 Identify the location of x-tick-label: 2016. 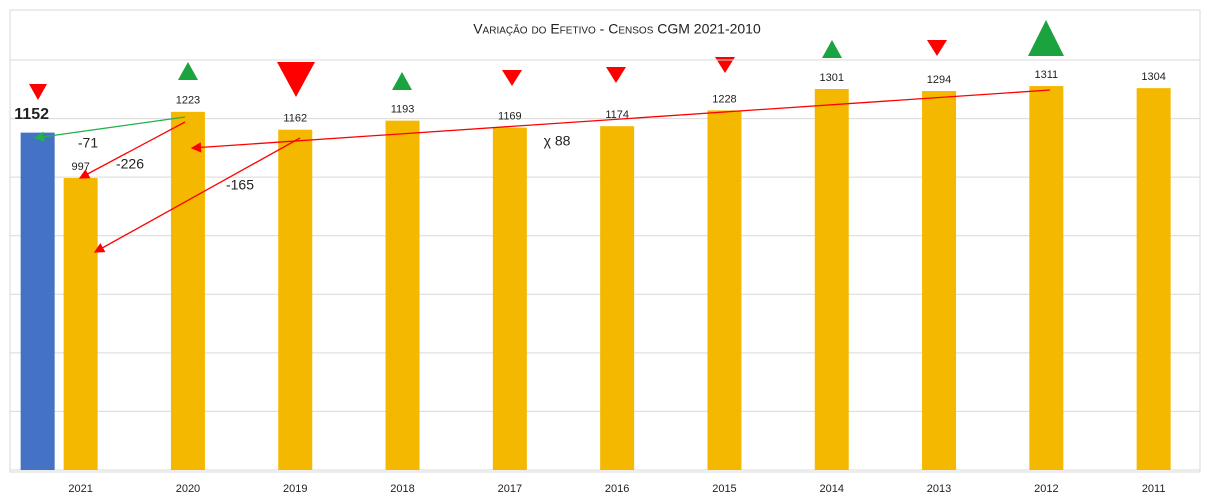
(617, 489).